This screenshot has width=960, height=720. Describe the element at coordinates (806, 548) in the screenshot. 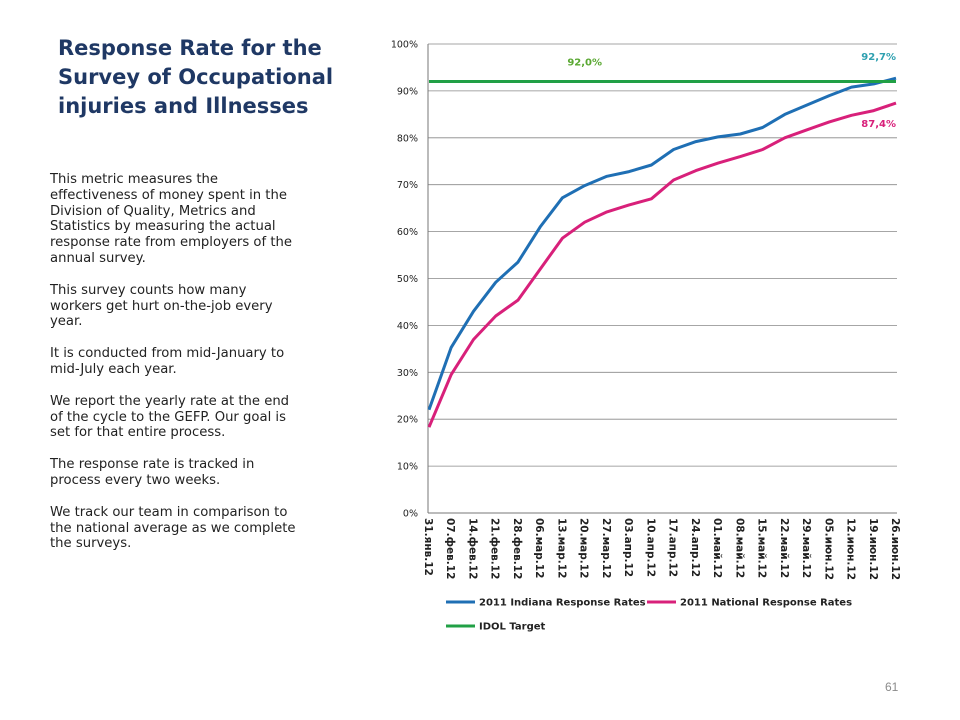

I see `x-tick-label: 29.май.12` at that location.